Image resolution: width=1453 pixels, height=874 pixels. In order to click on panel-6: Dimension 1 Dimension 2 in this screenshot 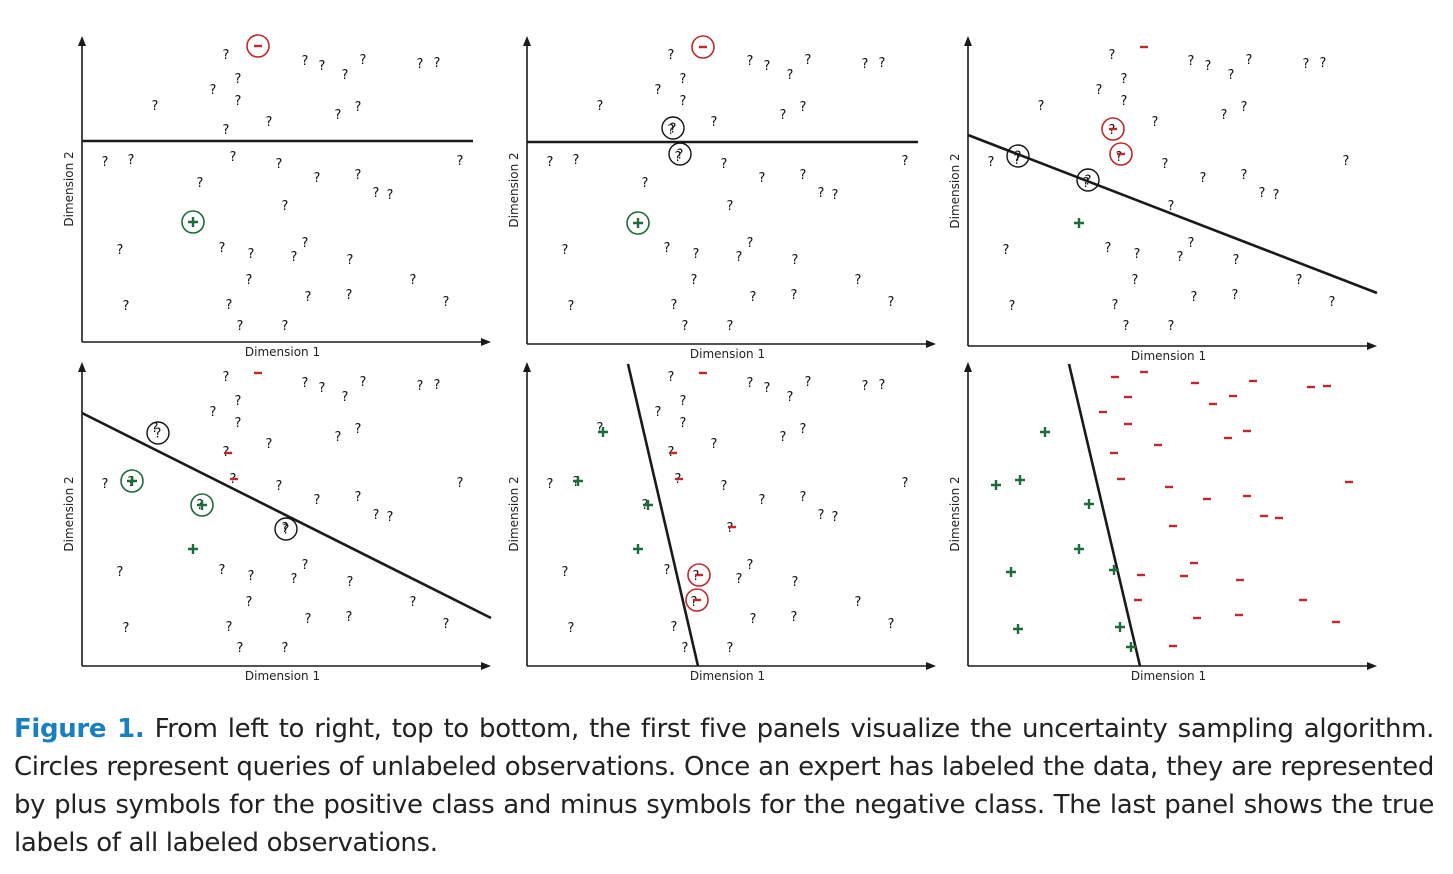, I will do `click(1162, 522)`.